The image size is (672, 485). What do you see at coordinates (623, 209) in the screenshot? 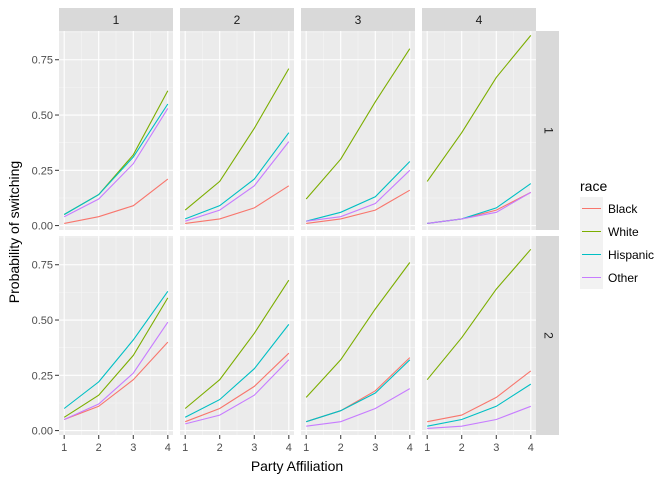
I see `legend-label: Black` at bounding box center [623, 209].